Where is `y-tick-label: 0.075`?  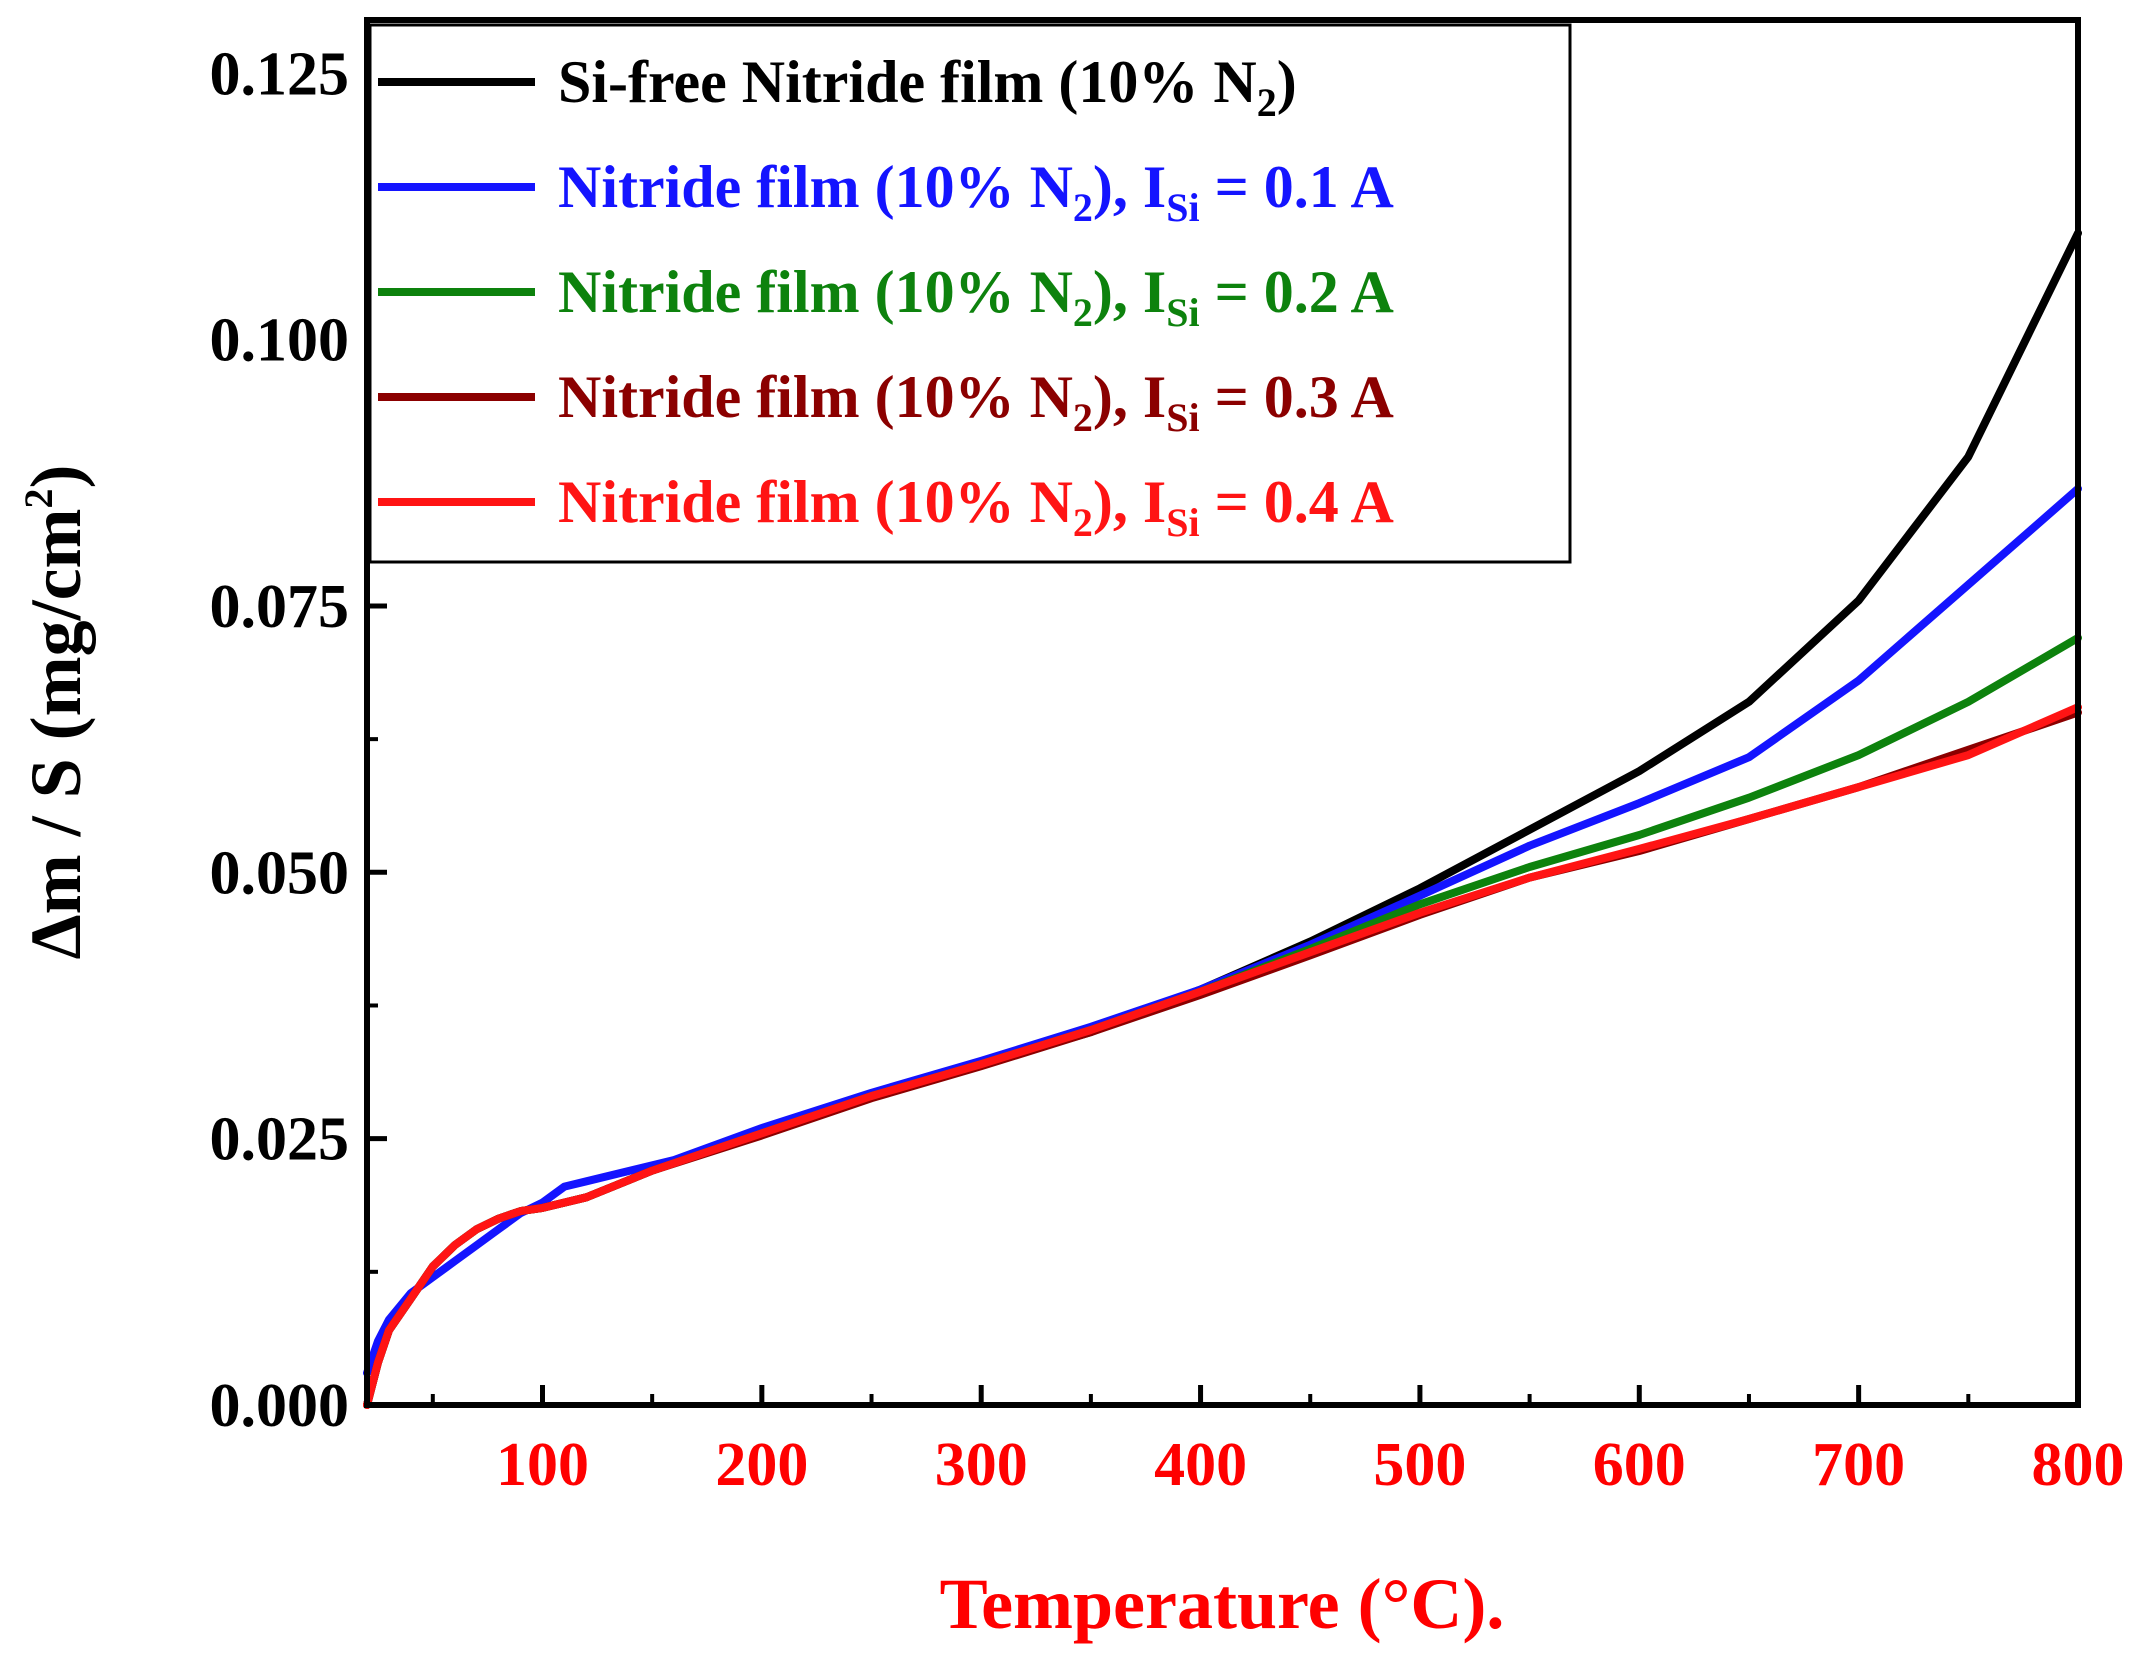
y-tick-label: 0.075 is located at coordinates (280, 607).